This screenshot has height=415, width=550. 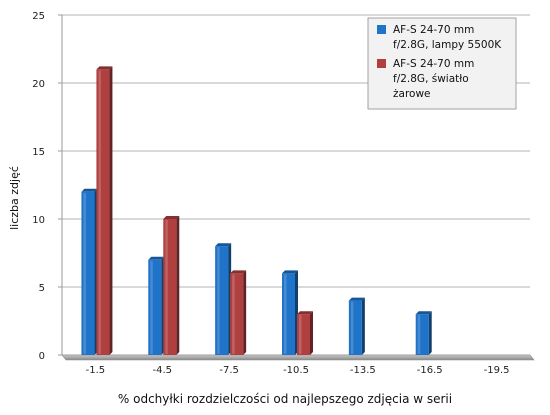 What do you see at coordinates (42, 356) in the screenshot?
I see `y-tick-label: 0` at bounding box center [42, 356].